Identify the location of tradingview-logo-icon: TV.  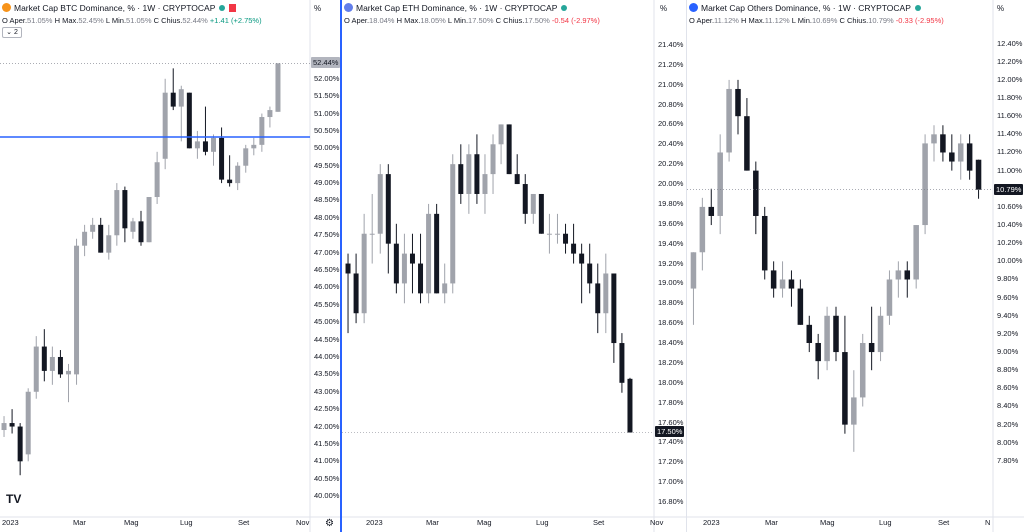
(14, 499).